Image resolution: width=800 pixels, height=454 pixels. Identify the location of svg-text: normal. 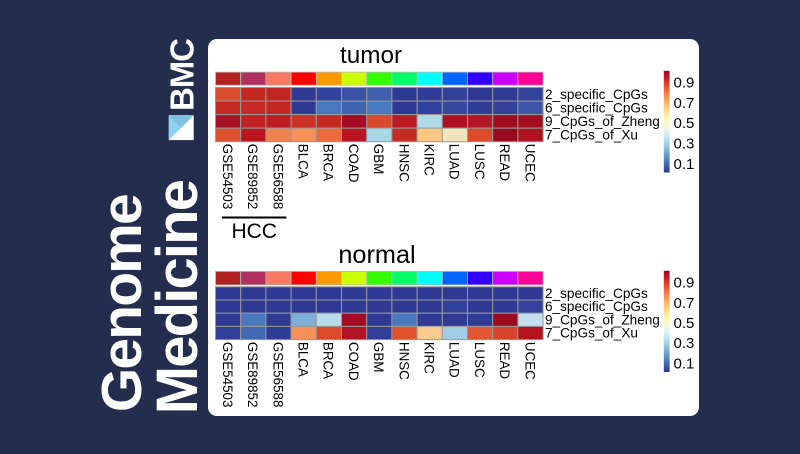
(376, 255).